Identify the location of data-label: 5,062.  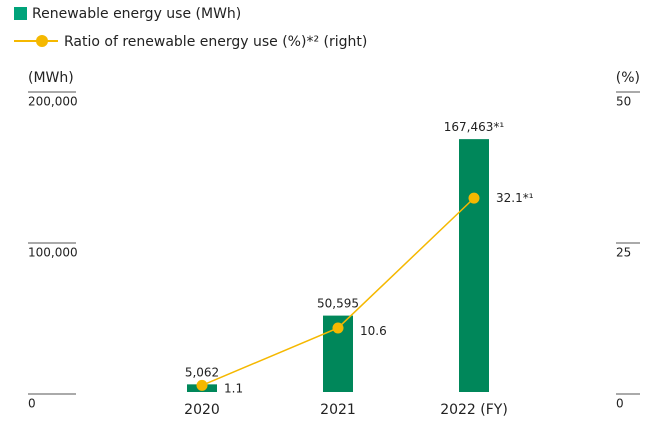
(202, 372).